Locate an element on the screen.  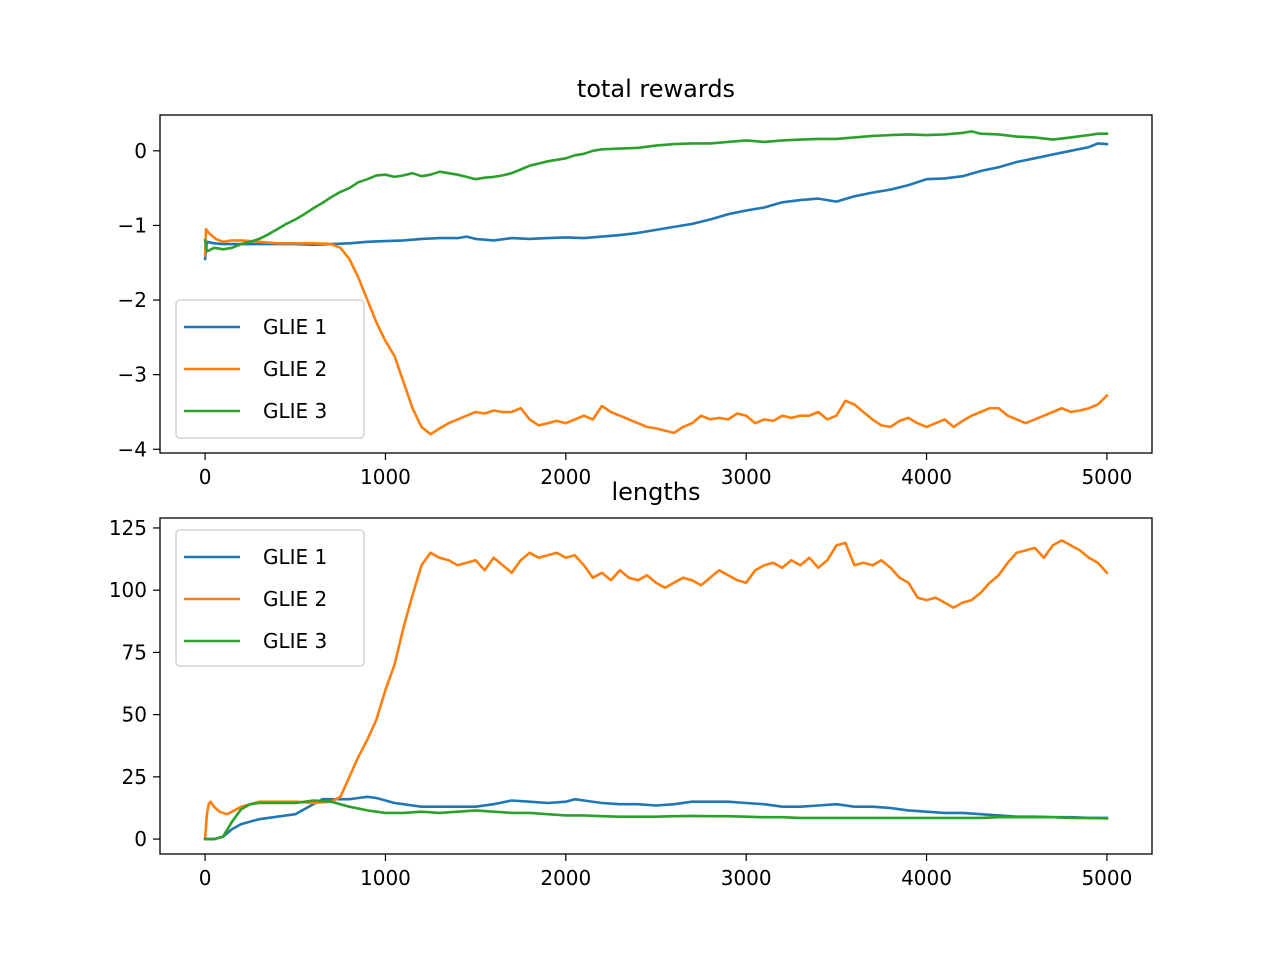
y-tick-label: 50 is located at coordinates (134, 715).